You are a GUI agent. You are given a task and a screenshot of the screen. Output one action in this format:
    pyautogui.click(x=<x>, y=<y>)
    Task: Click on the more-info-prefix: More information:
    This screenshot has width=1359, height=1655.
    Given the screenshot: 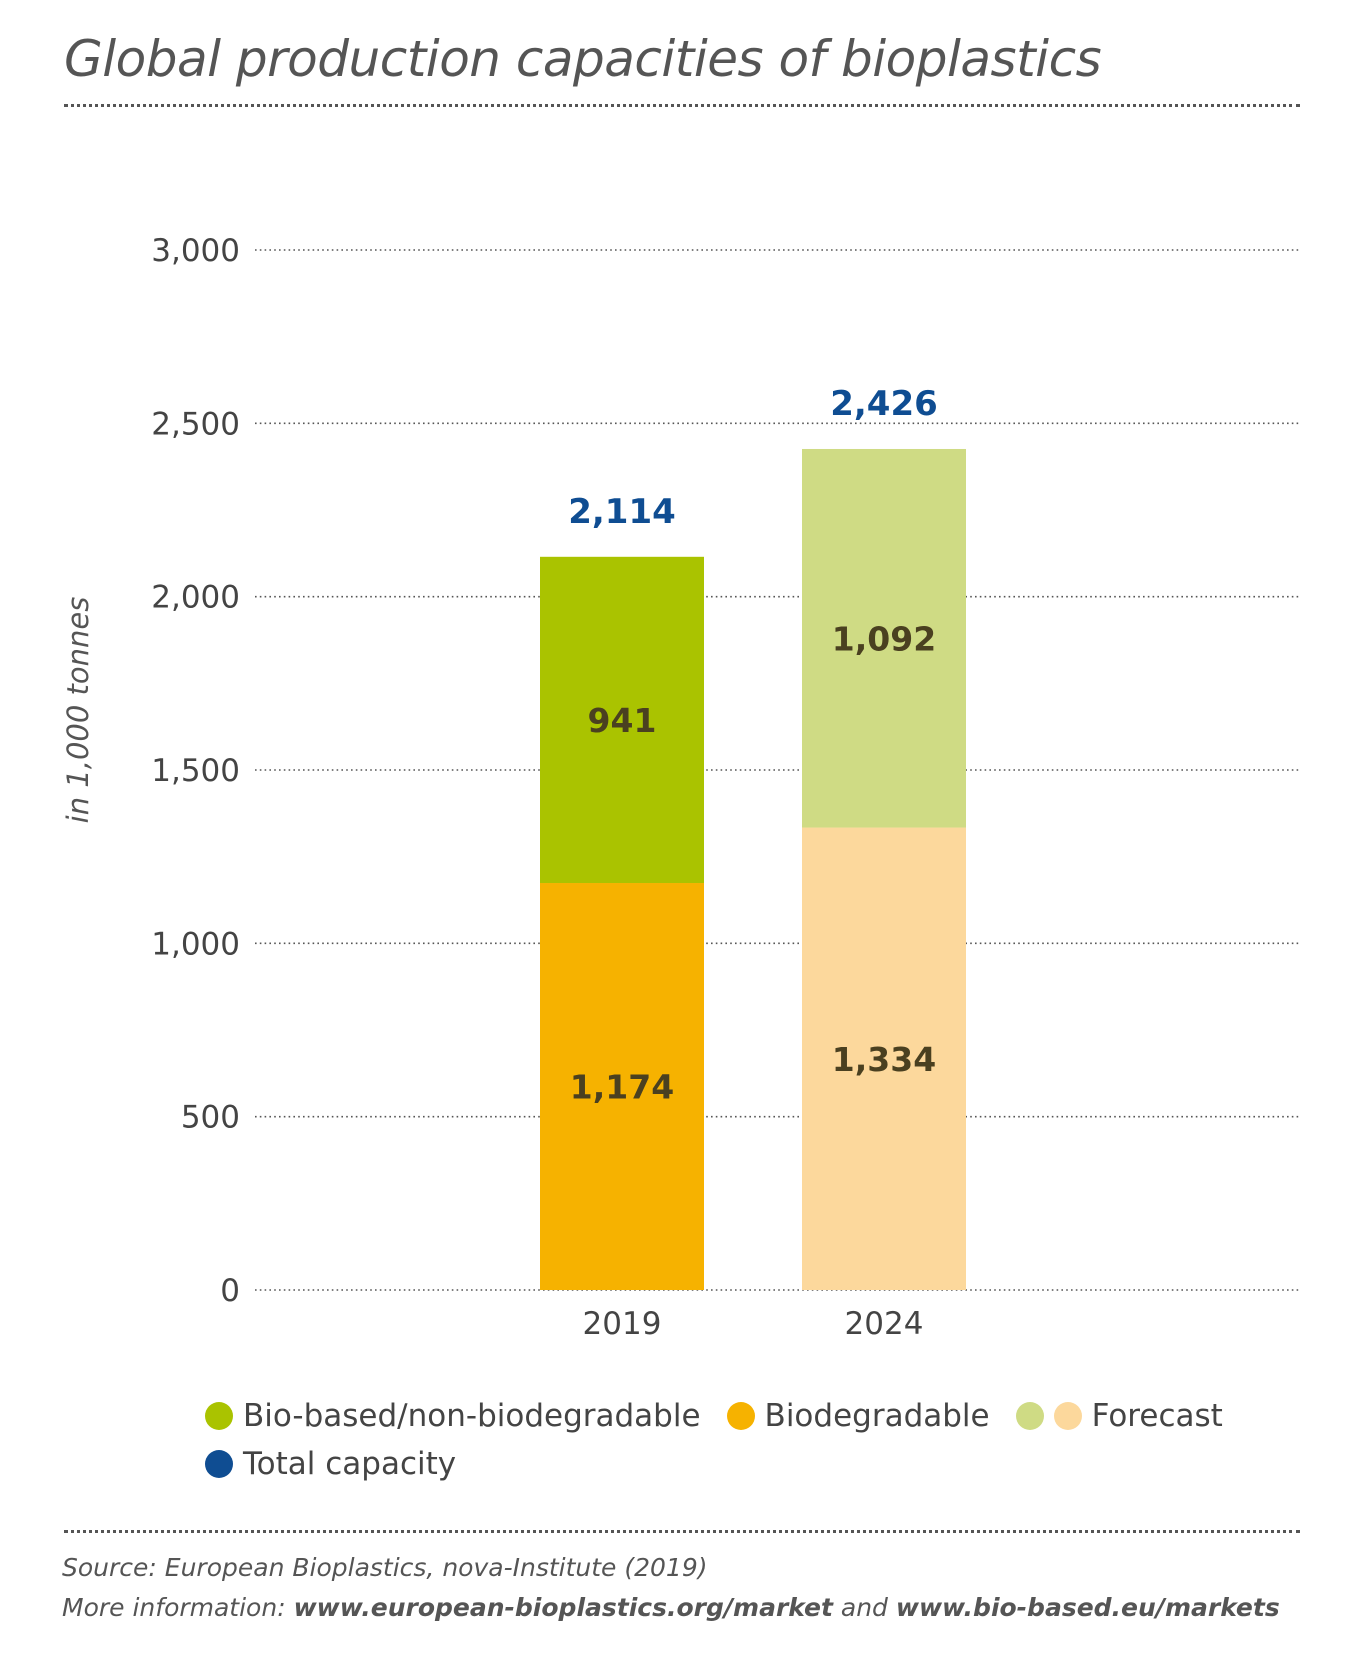 What is the action you would take?
    pyautogui.click(x=178, y=1607)
    